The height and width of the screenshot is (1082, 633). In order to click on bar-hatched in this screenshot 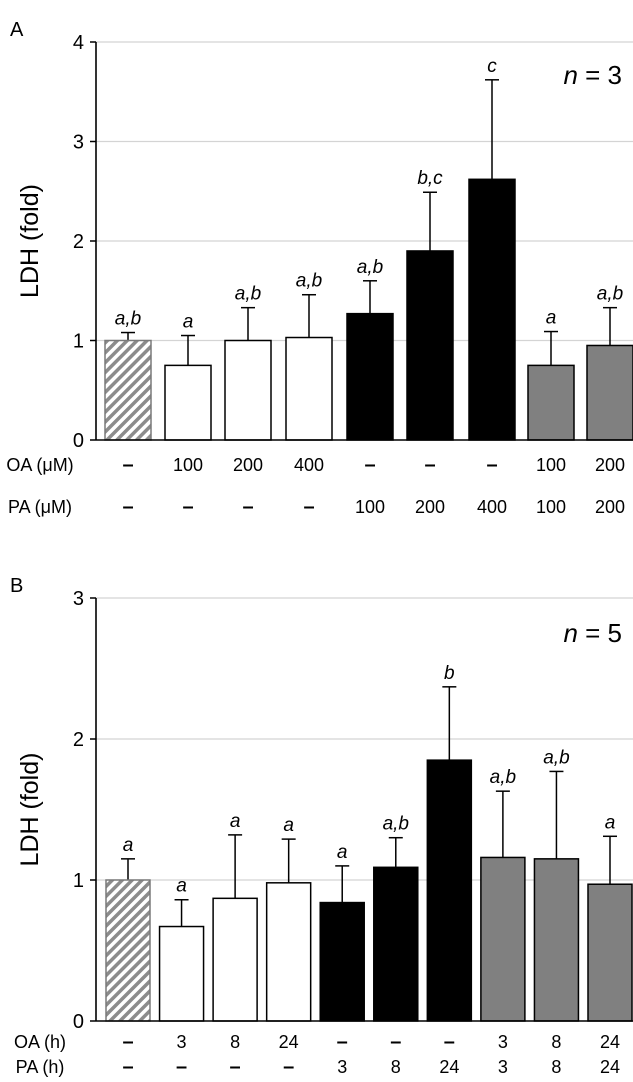, I will do `click(128, 950)`.